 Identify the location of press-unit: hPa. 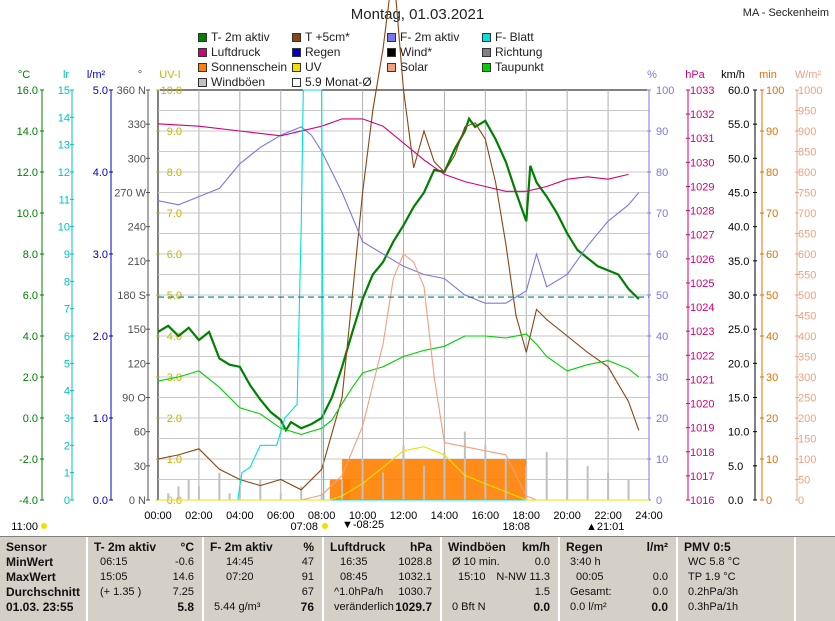
(420, 547).